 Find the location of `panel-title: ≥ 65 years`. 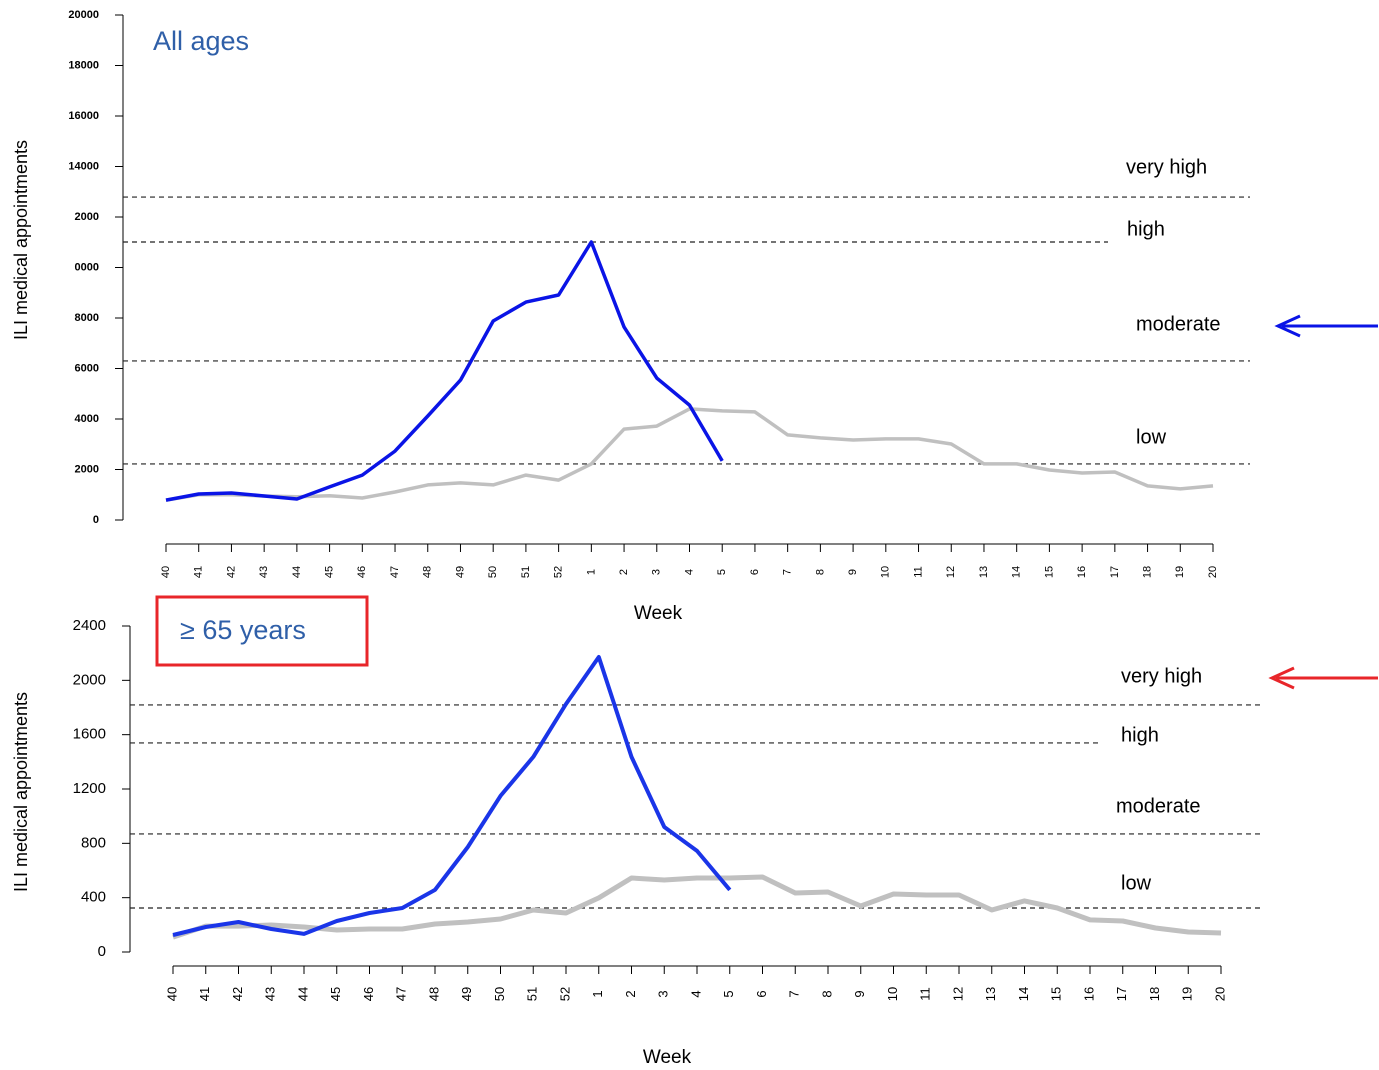

panel-title: ≥ 65 years is located at coordinates (243, 630).